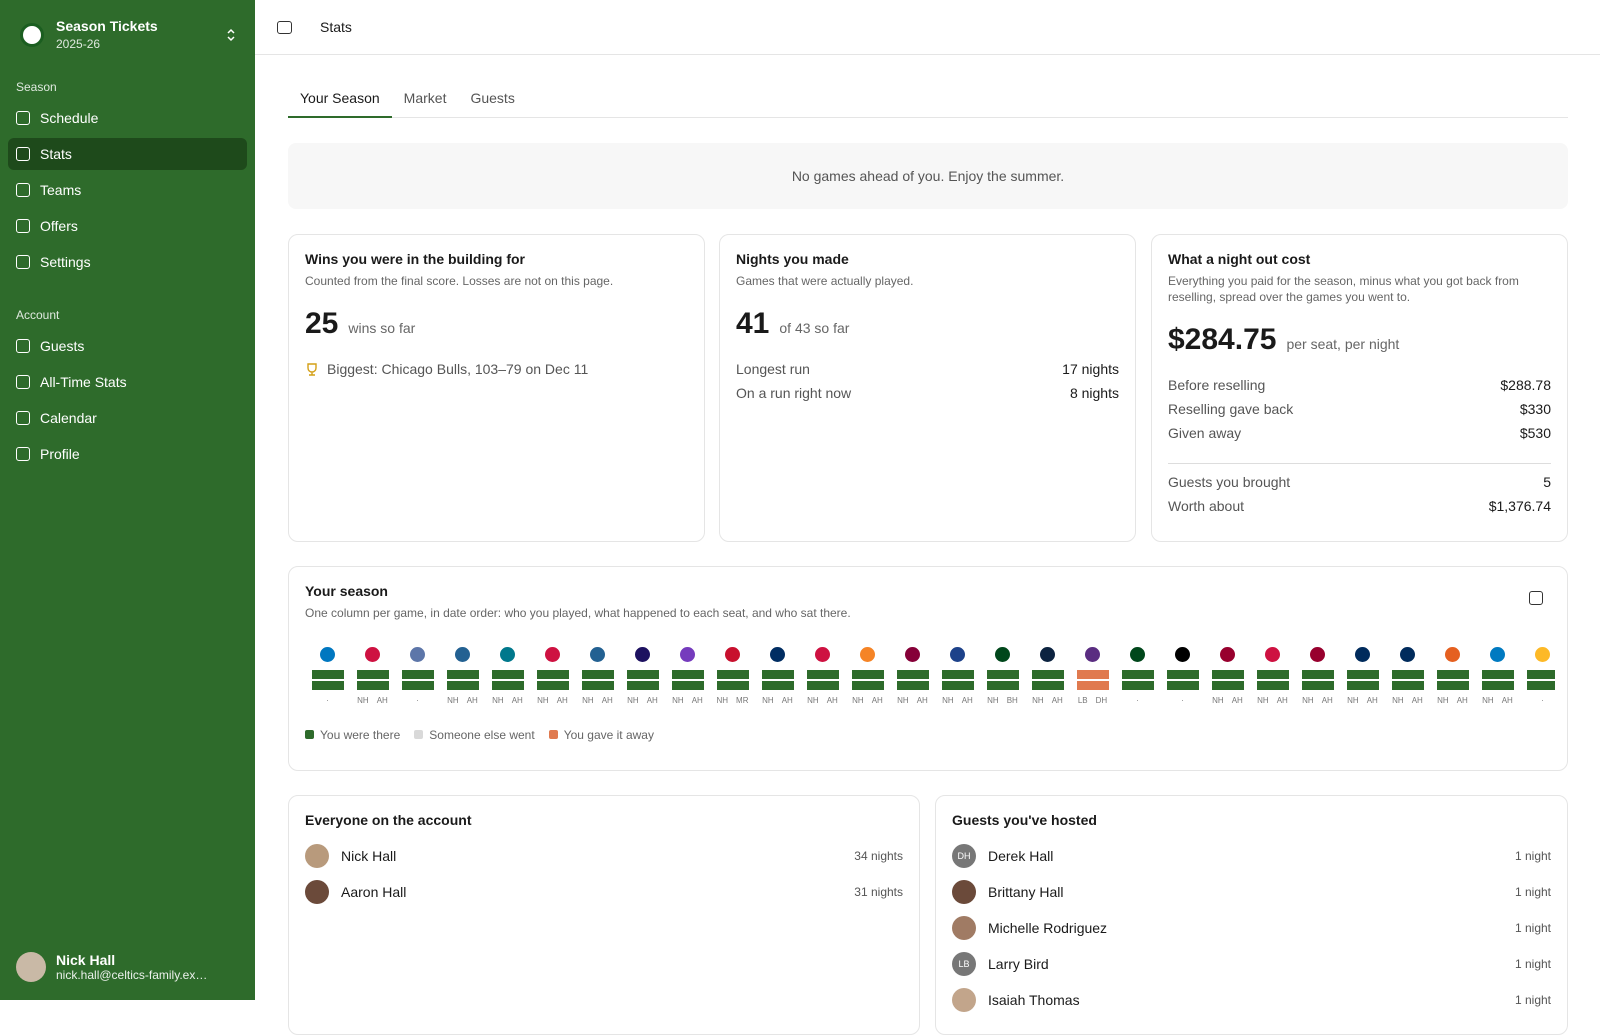 The image size is (1600, 1035). Describe the element at coordinates (1231, 409) in the screenshot. I see `row-label: Reselling gave back` at that location.